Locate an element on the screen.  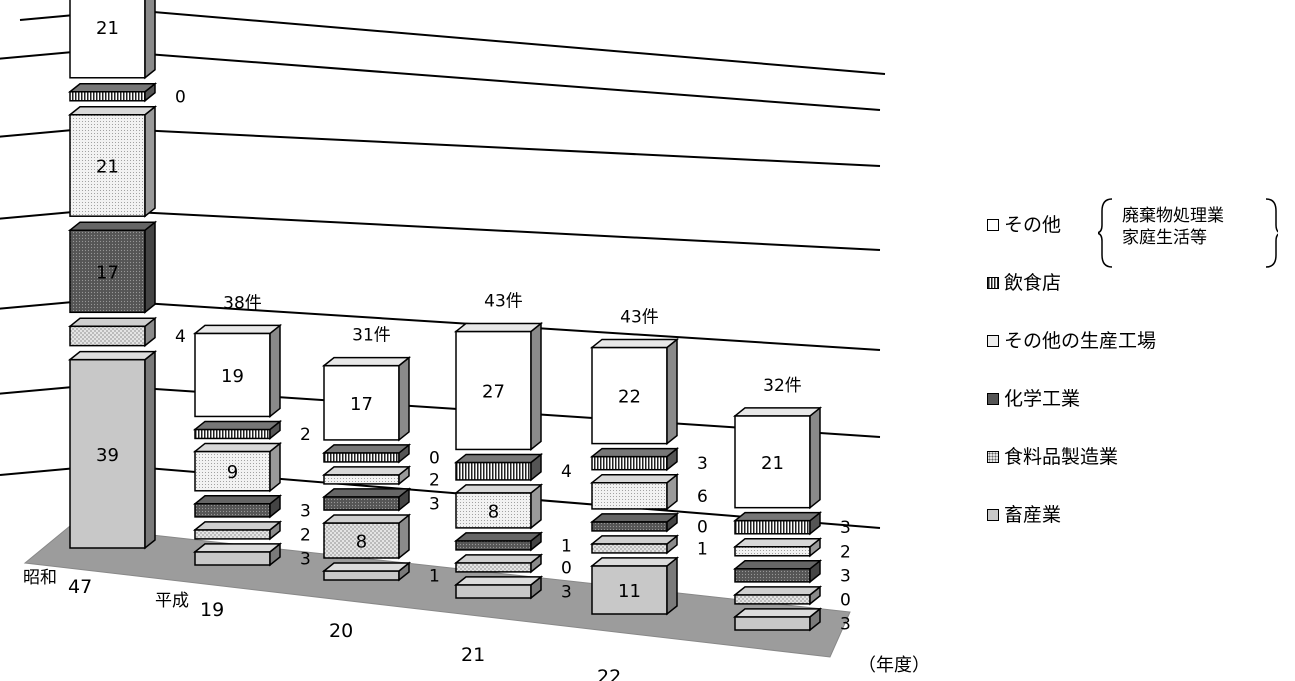
bar-top-飲食店-23 is located at coordinates (777, 516).